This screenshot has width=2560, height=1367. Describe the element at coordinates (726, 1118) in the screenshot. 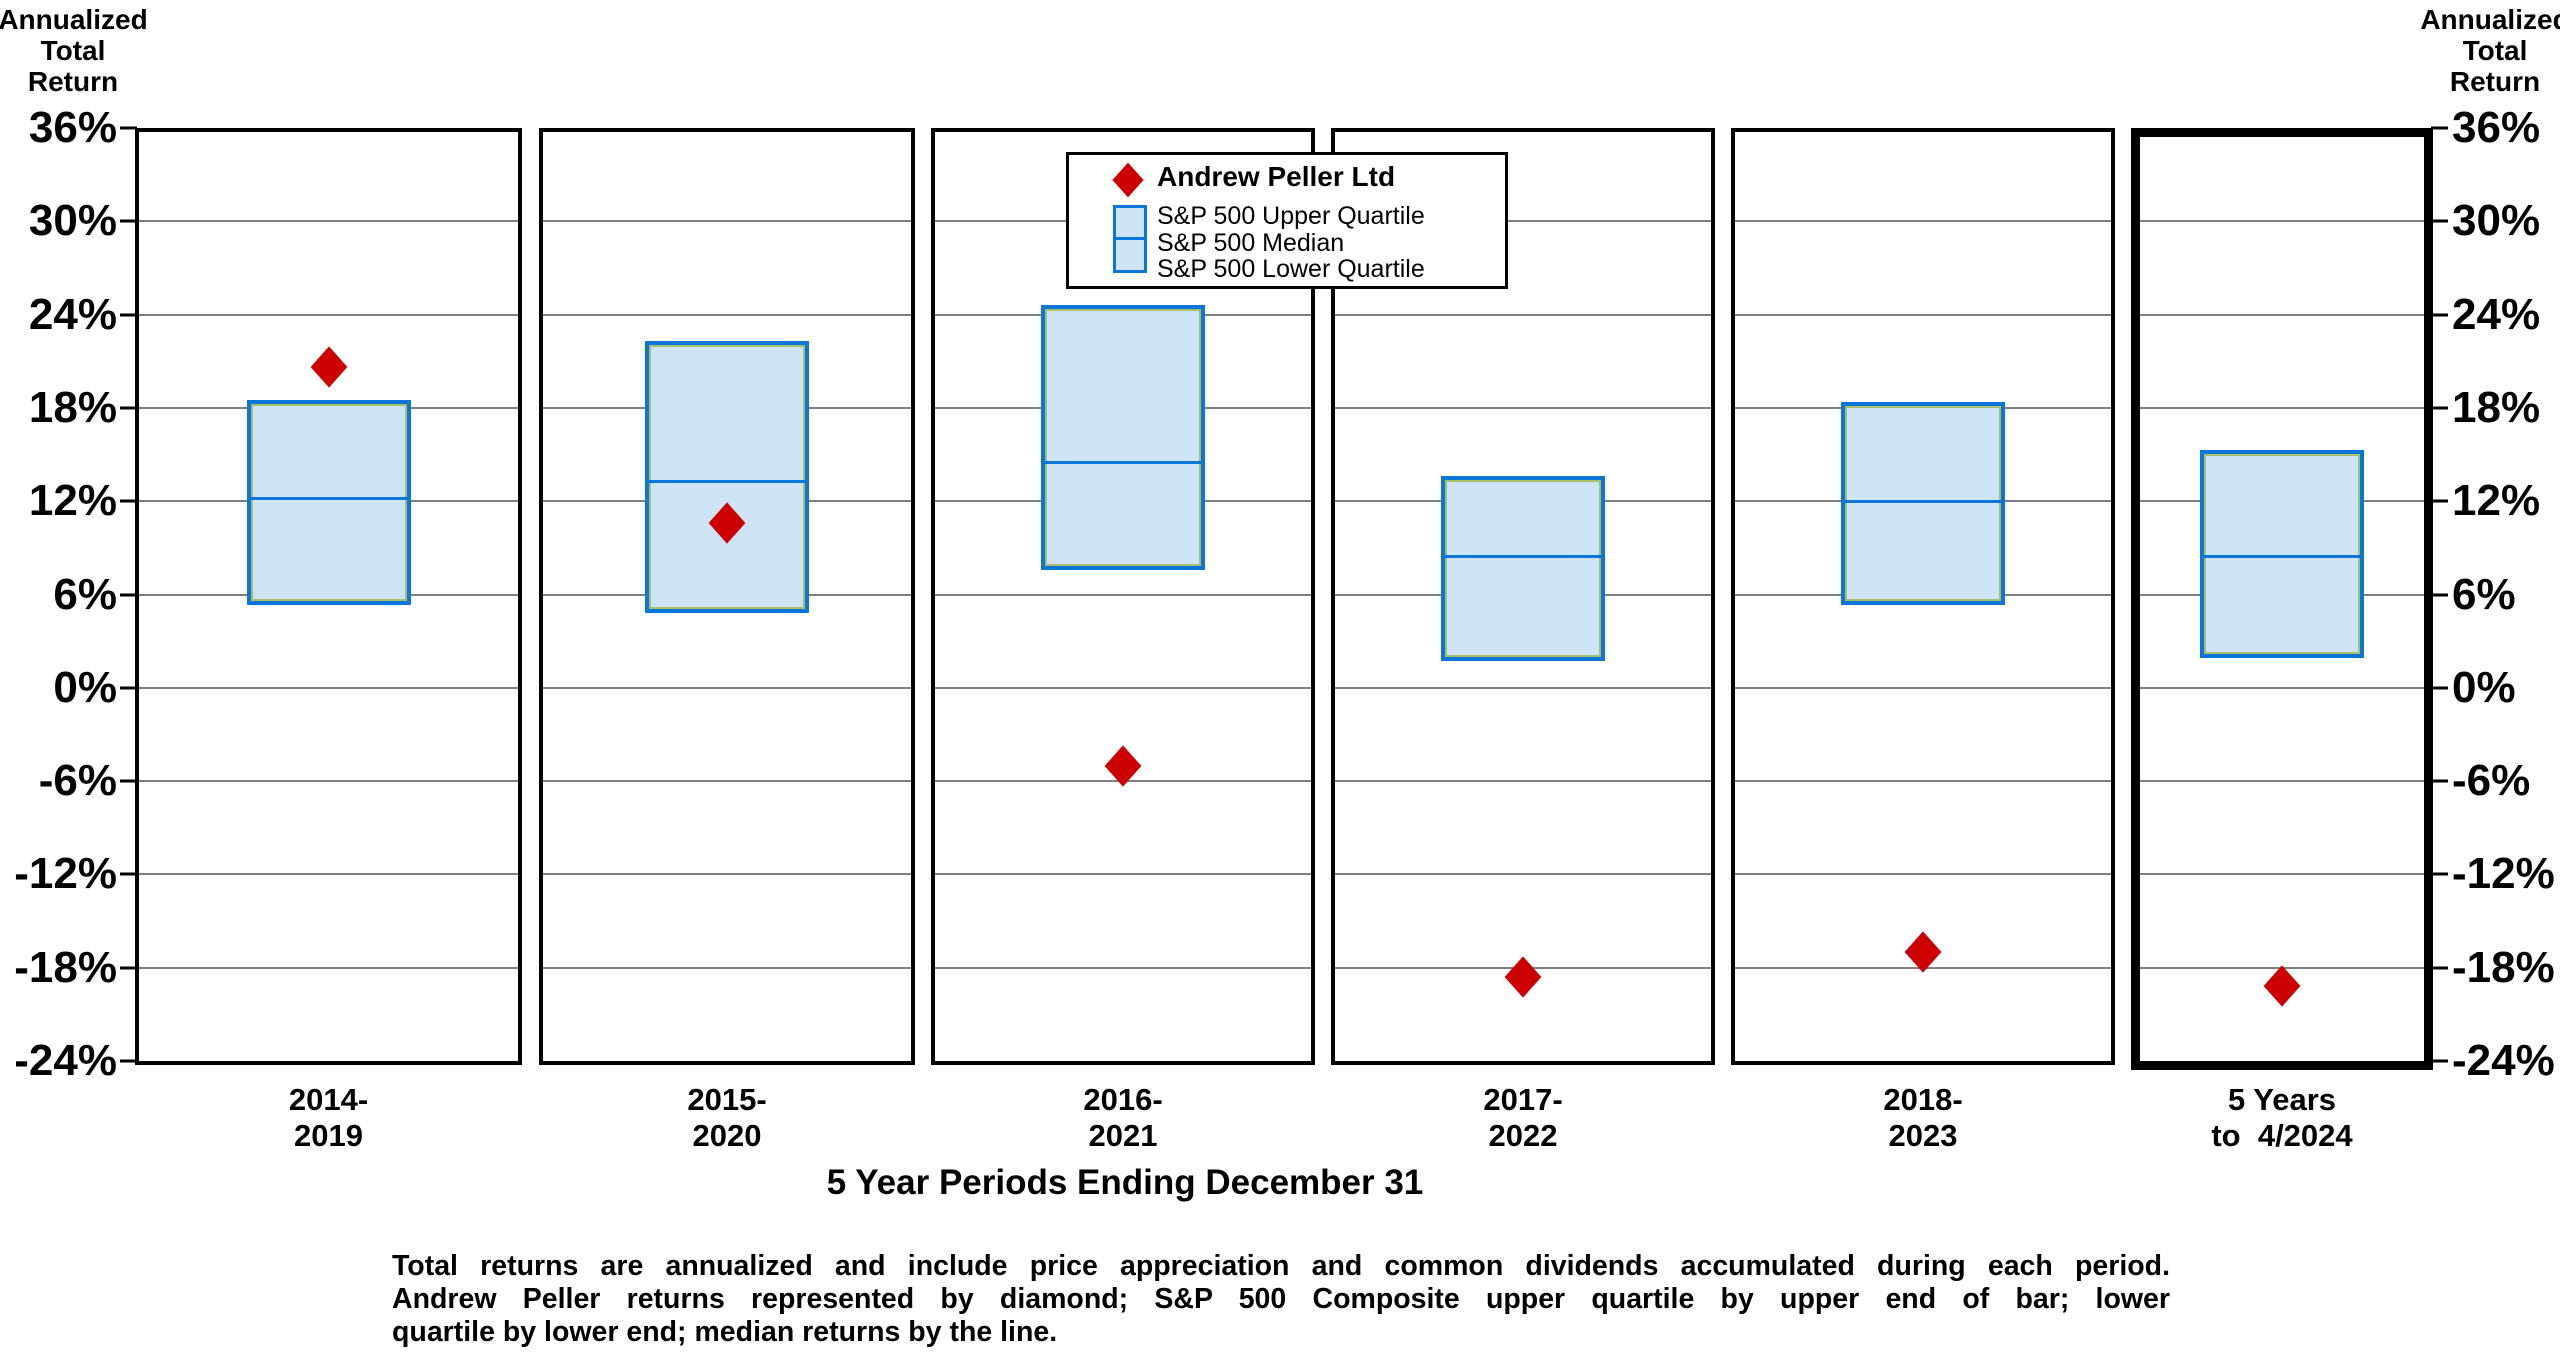

I see `x-axis-period-label: 2015- 2020` at that location.